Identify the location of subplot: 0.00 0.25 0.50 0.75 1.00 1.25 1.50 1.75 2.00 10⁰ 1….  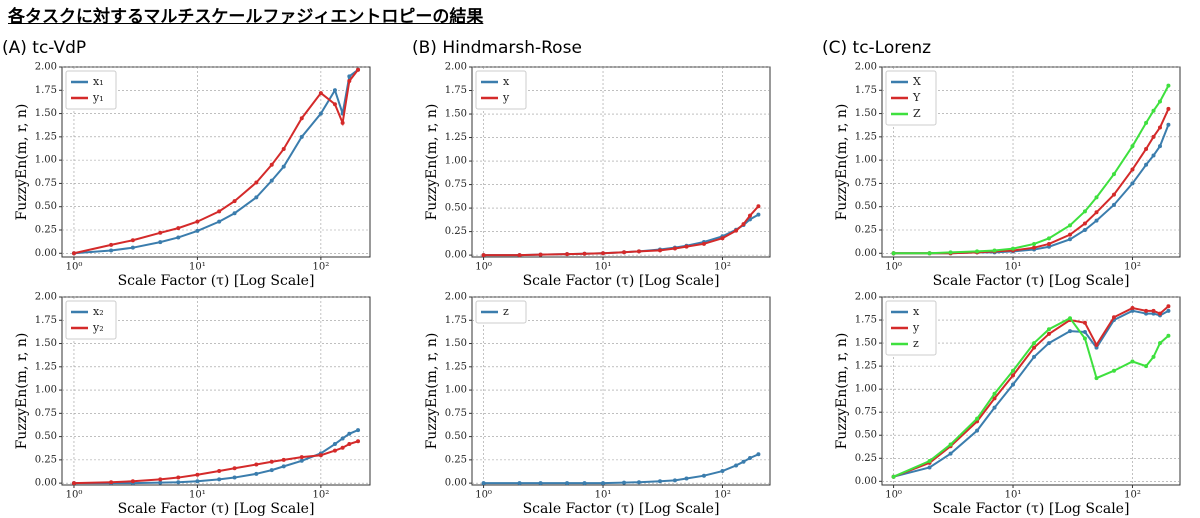
(192, 404).